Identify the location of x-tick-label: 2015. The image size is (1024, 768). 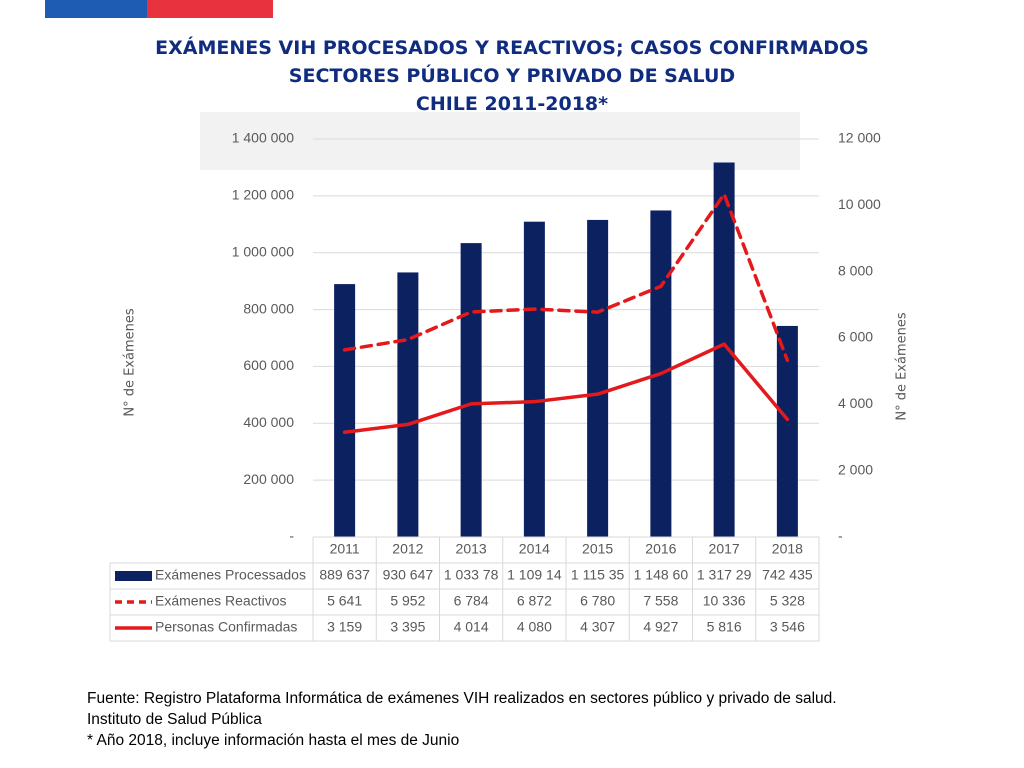
(597, 549).